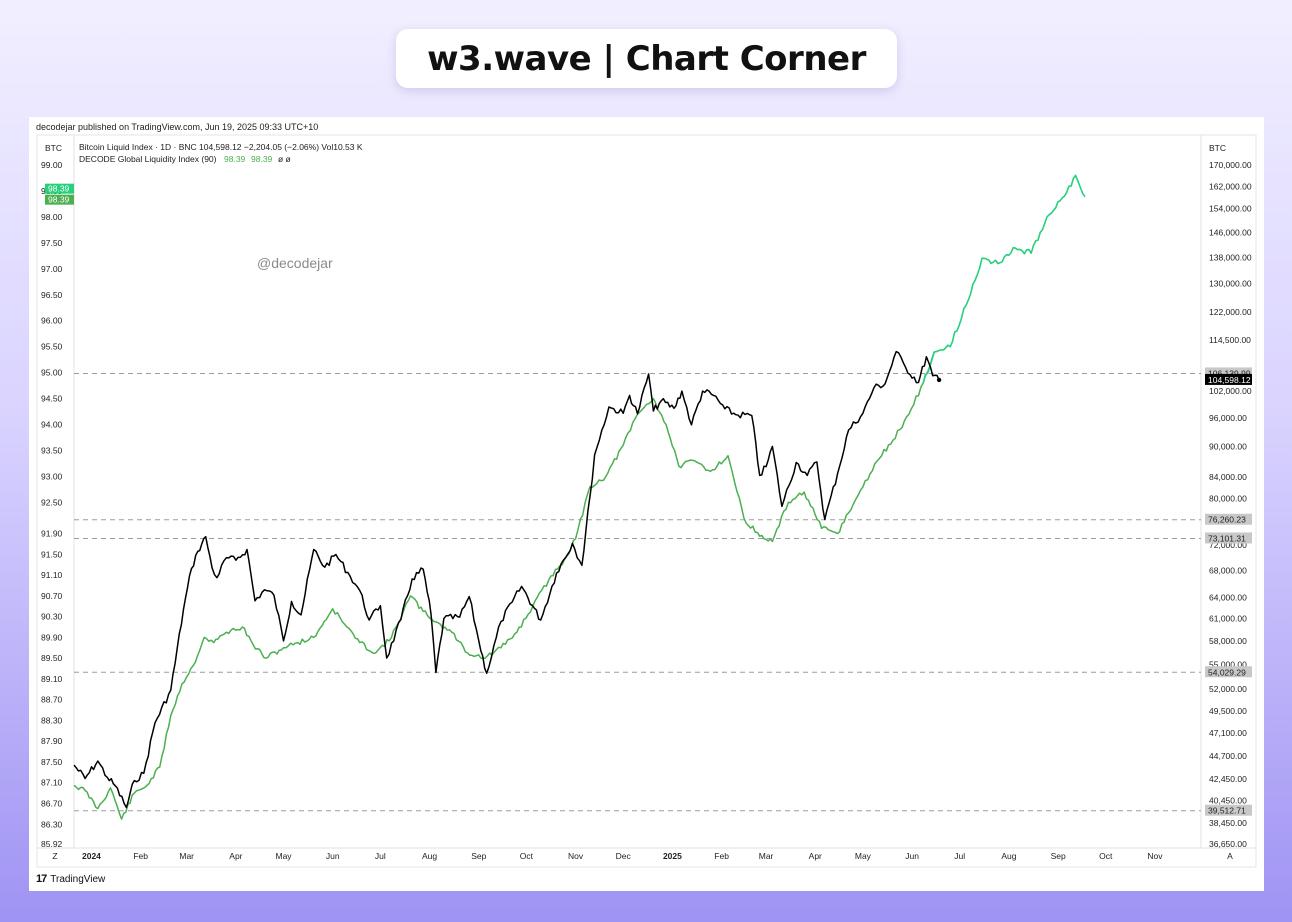 The width and height of the screenshot is (1292, 922). Describe the element at coordinates (1230, 165) in the screenshot. I see `right-axis-tick-label: 170,000.00` at that location.